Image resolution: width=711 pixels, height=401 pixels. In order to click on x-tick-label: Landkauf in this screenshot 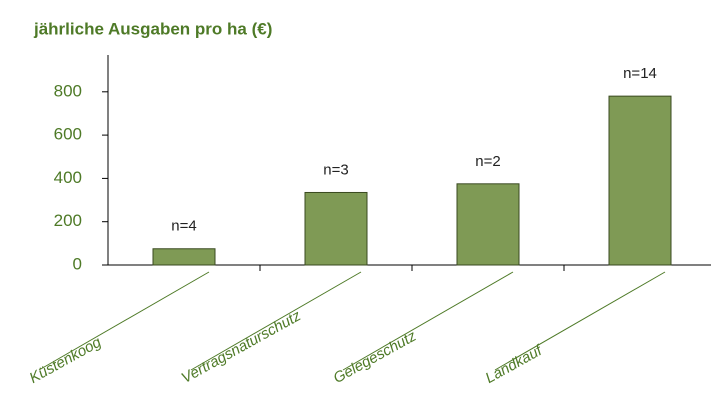, I will do `click(515, 364)`.